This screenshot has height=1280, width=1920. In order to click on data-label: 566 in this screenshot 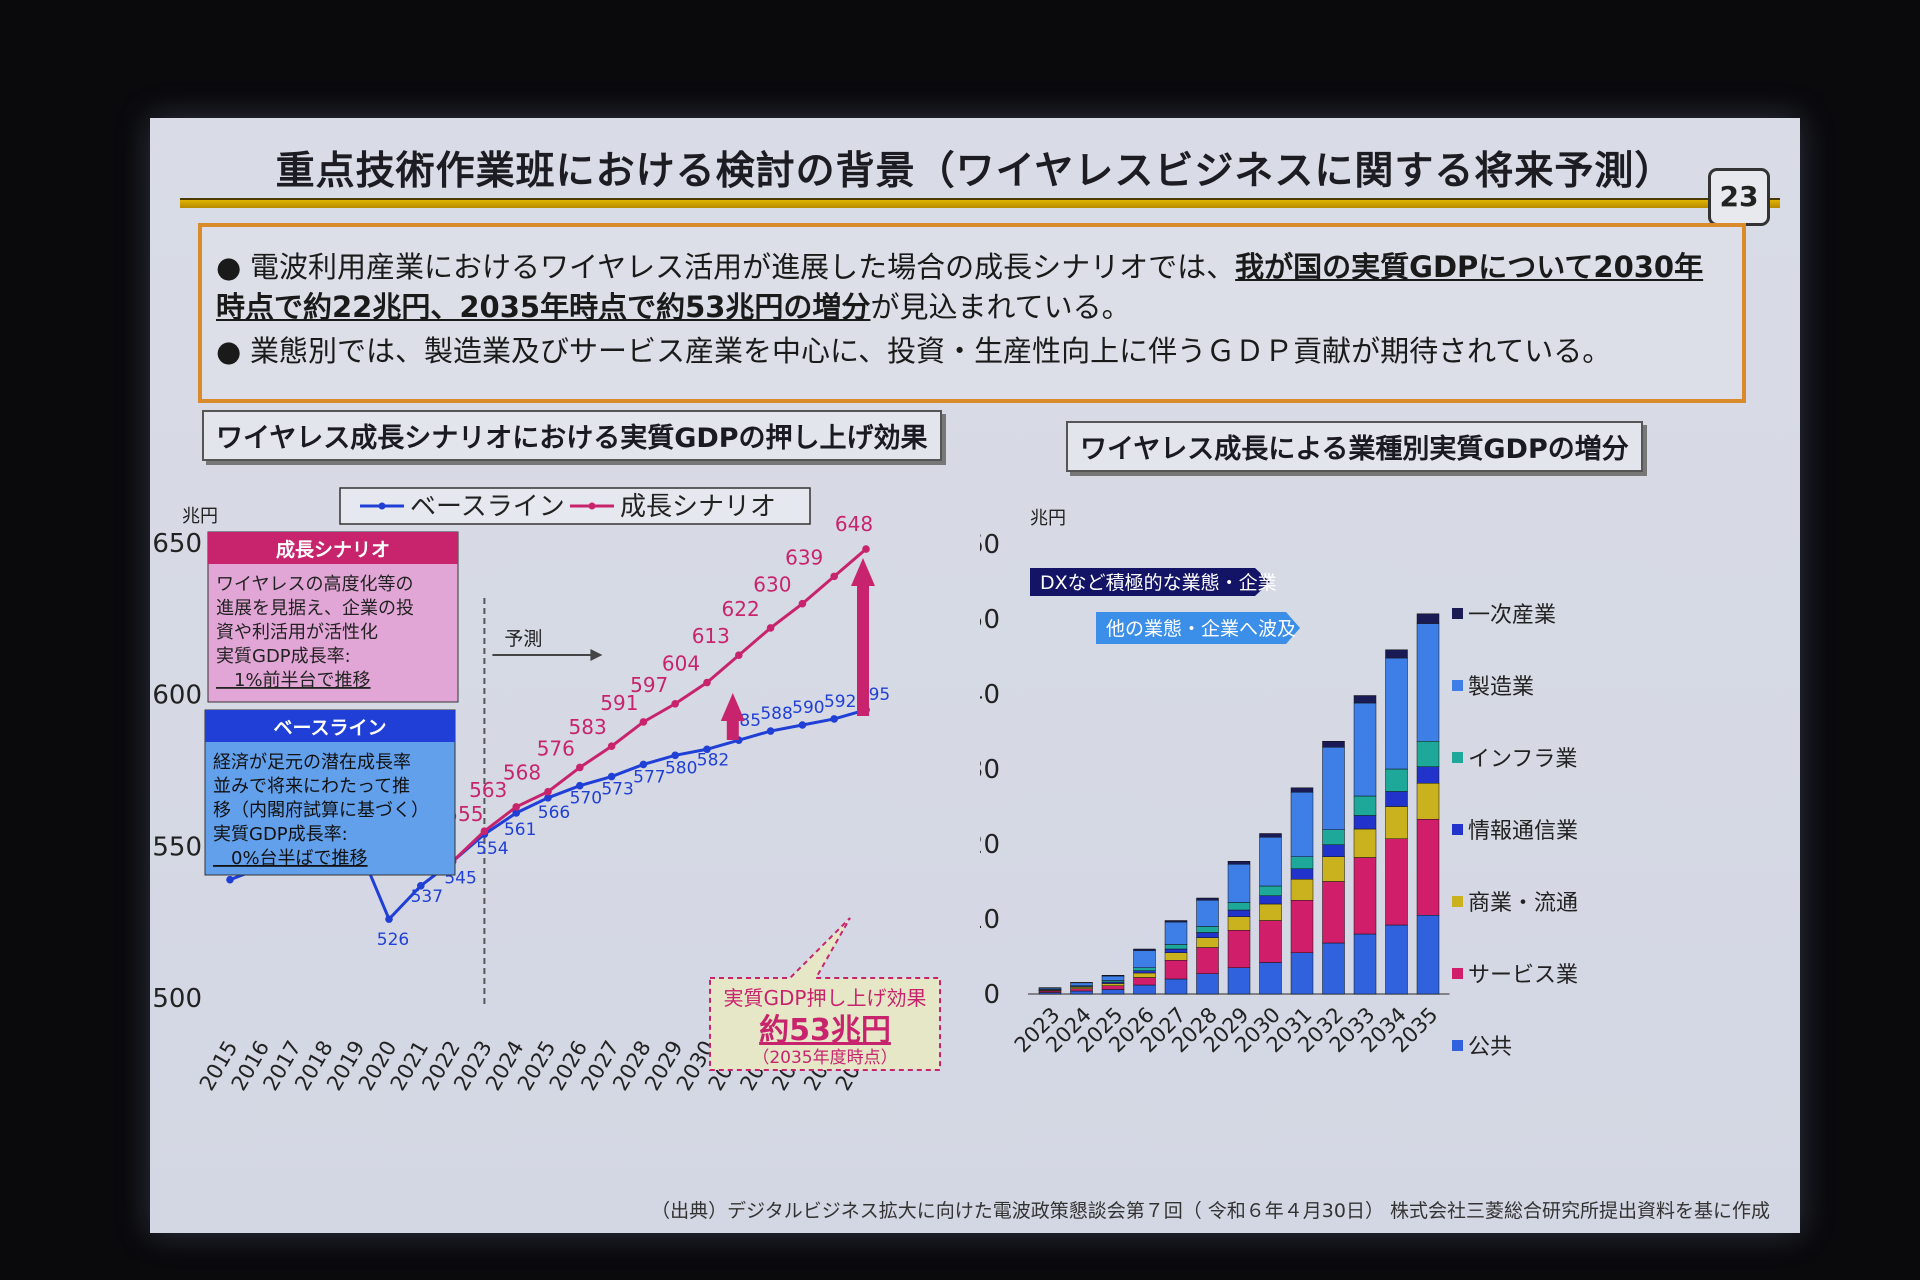, I will do `click(554, 813)`.